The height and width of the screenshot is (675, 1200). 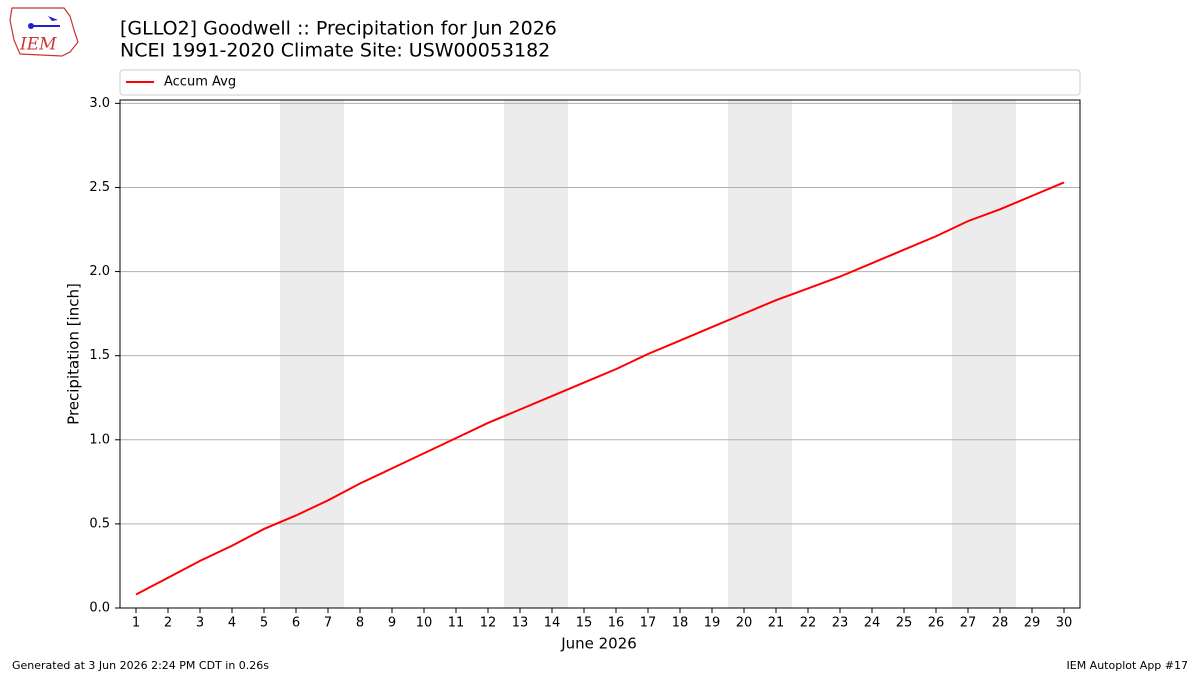 What do you see at coordinates (74, 354) in the screenshot?
I see `y-axis-label: Precipitation [inch]` at bounding box center [74, 354].